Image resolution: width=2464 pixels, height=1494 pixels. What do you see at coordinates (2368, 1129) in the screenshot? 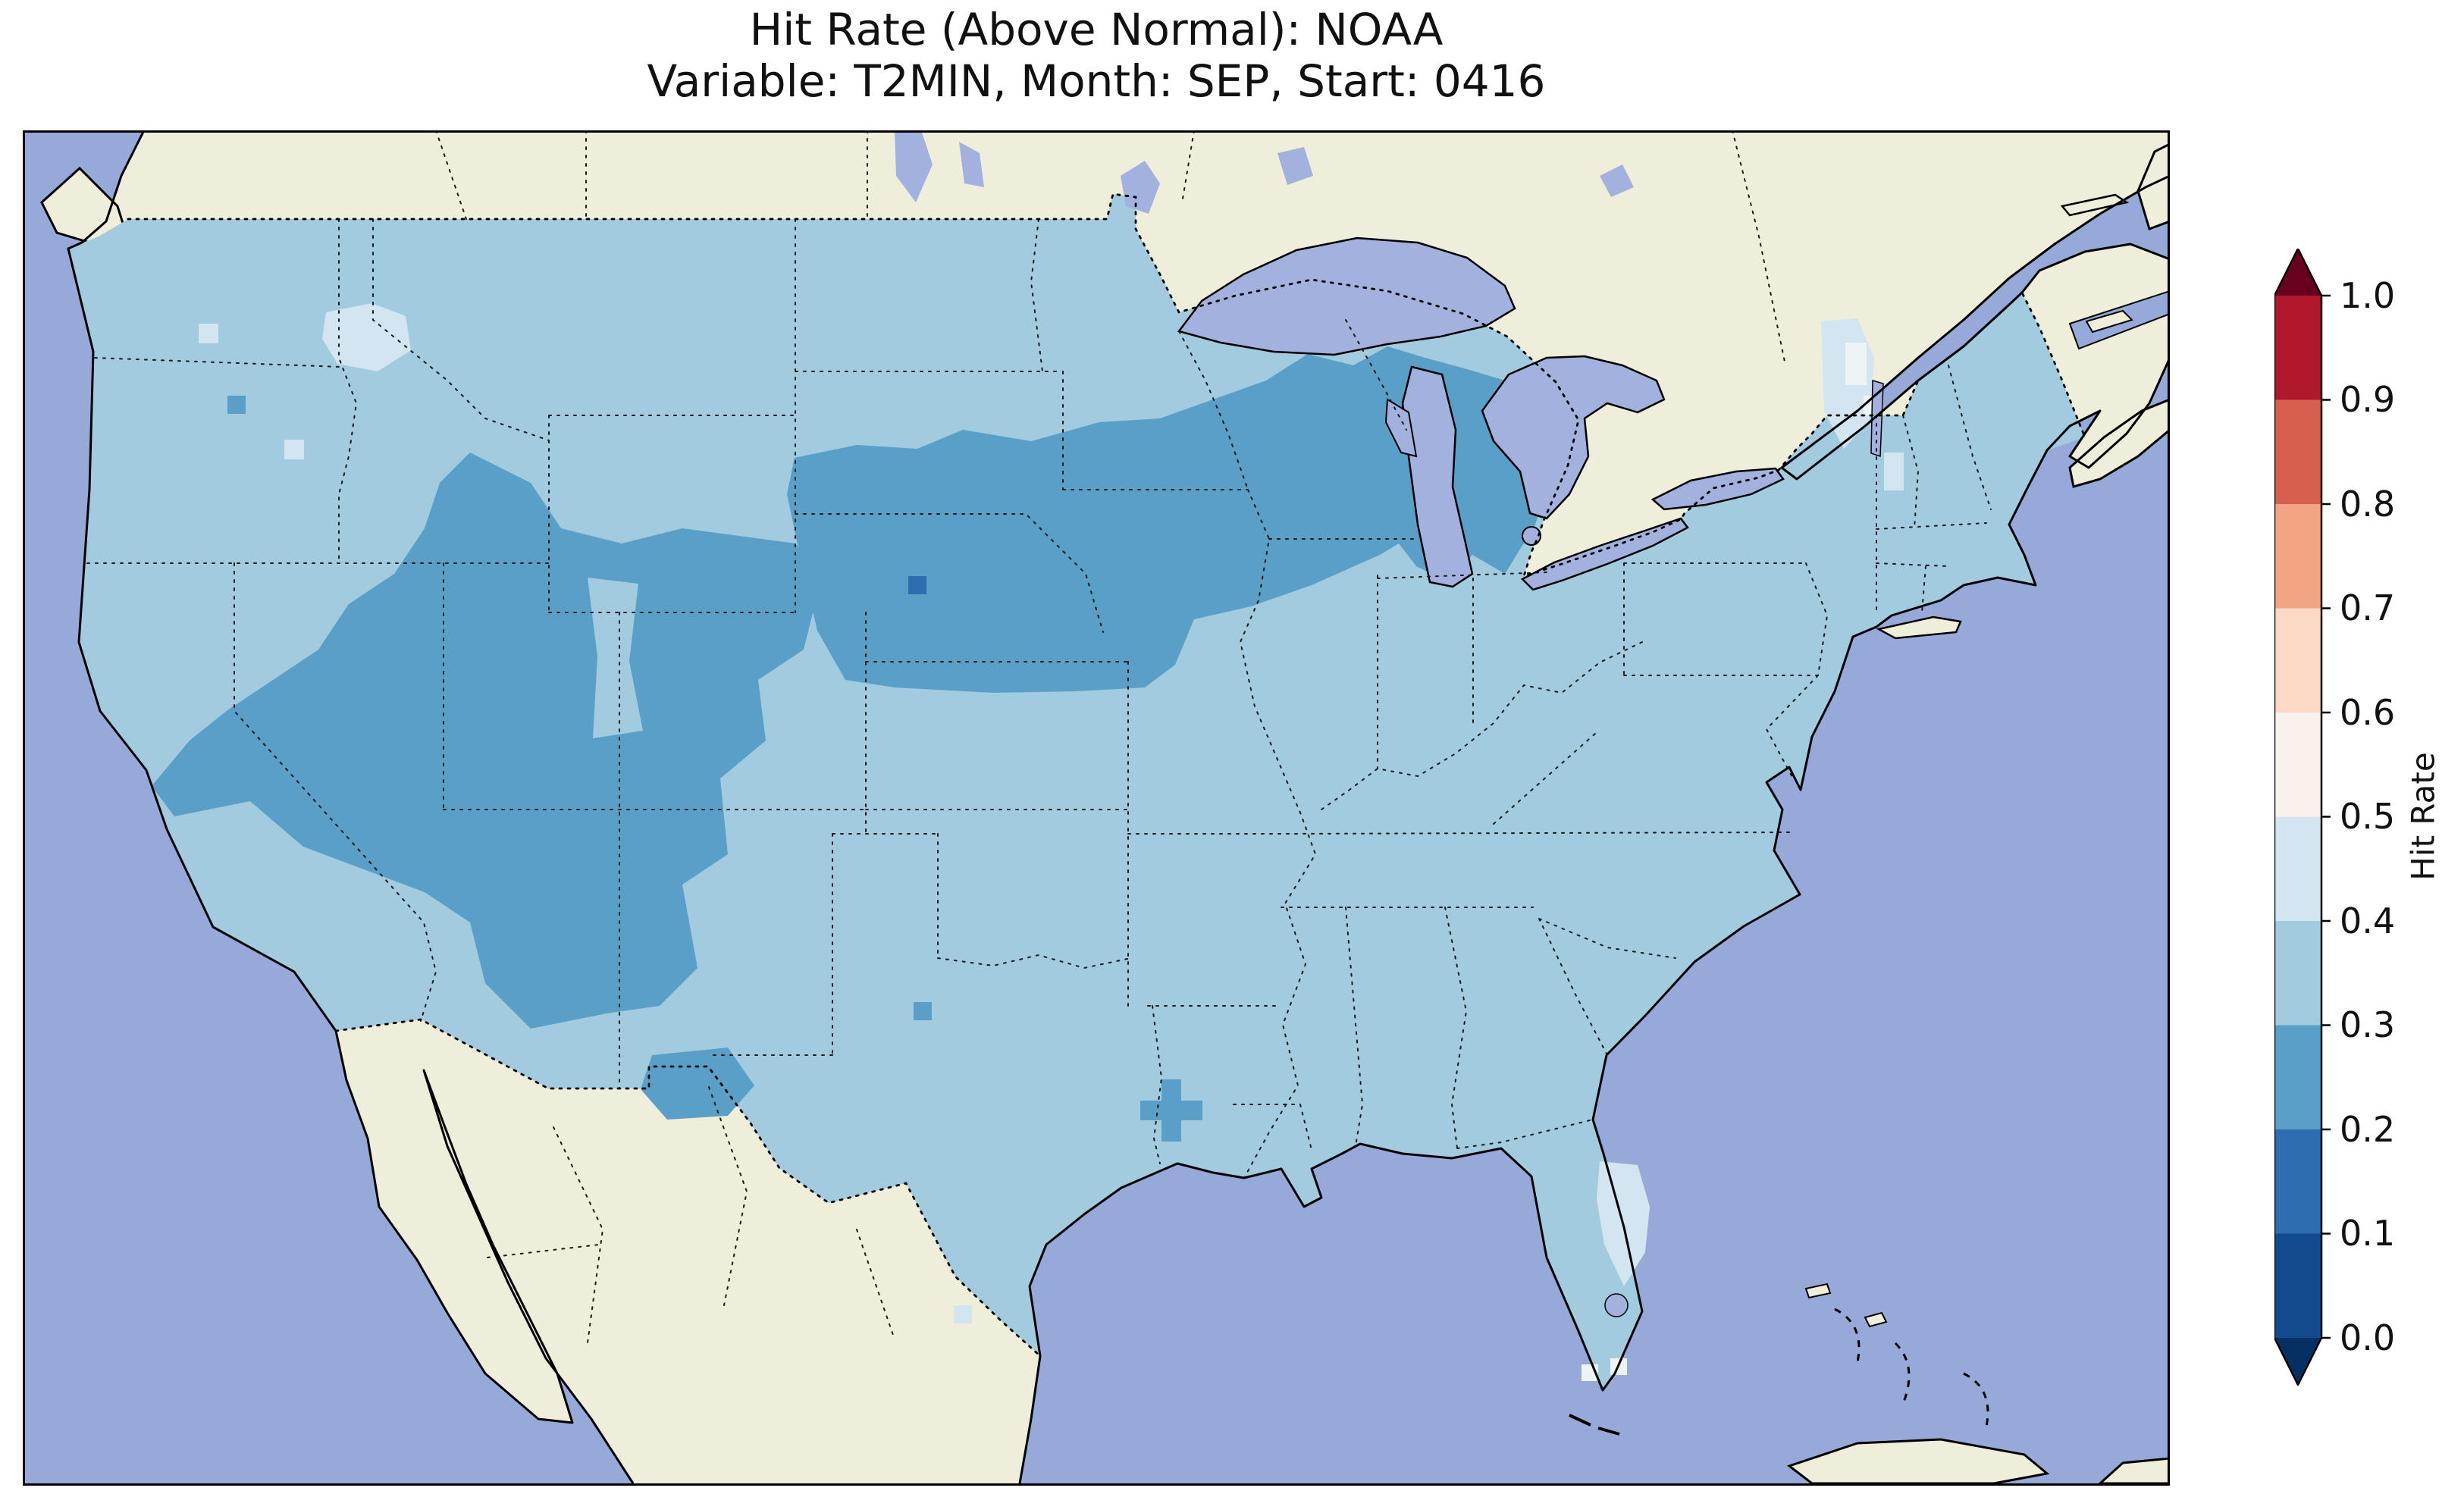
I see `colorbar-tick-label: 0.2` at bounding box center [2368, 1129].